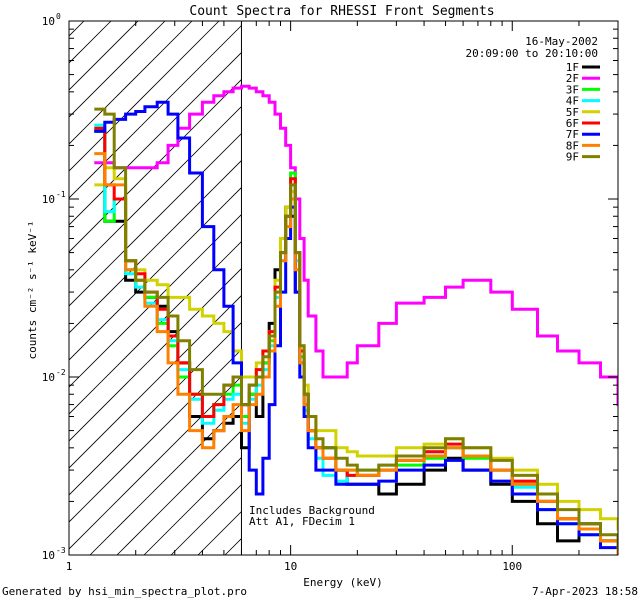  What do you see at coordinates (532, 53) in the screenshot?
I see `annotation-time-range: 20:09:00 to 20:10:00` at bounding box center [532, 53].